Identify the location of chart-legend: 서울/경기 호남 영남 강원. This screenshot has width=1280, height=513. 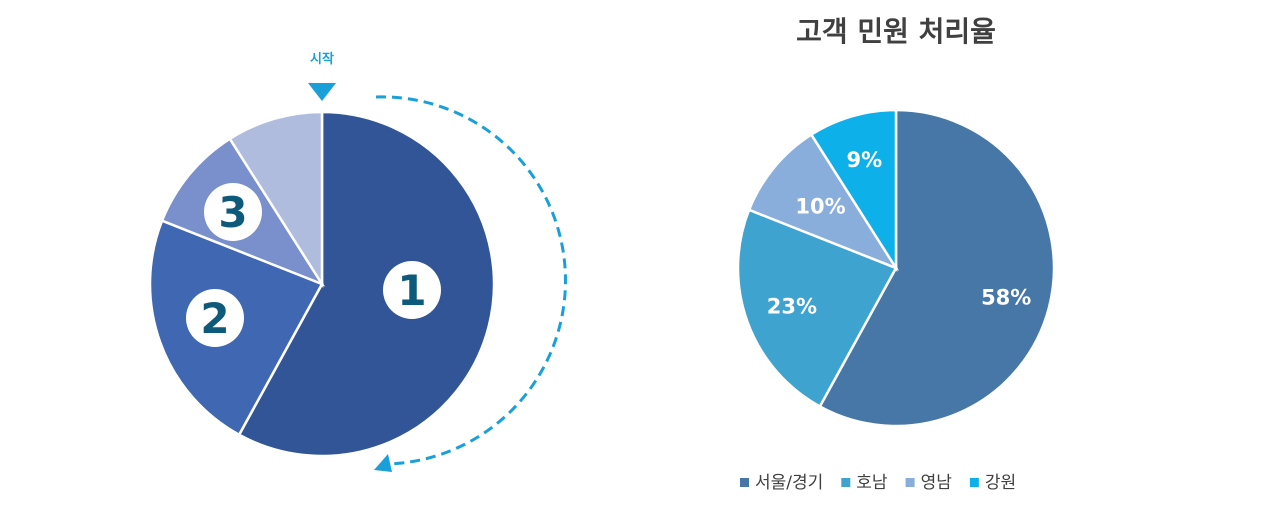
(878, 483).